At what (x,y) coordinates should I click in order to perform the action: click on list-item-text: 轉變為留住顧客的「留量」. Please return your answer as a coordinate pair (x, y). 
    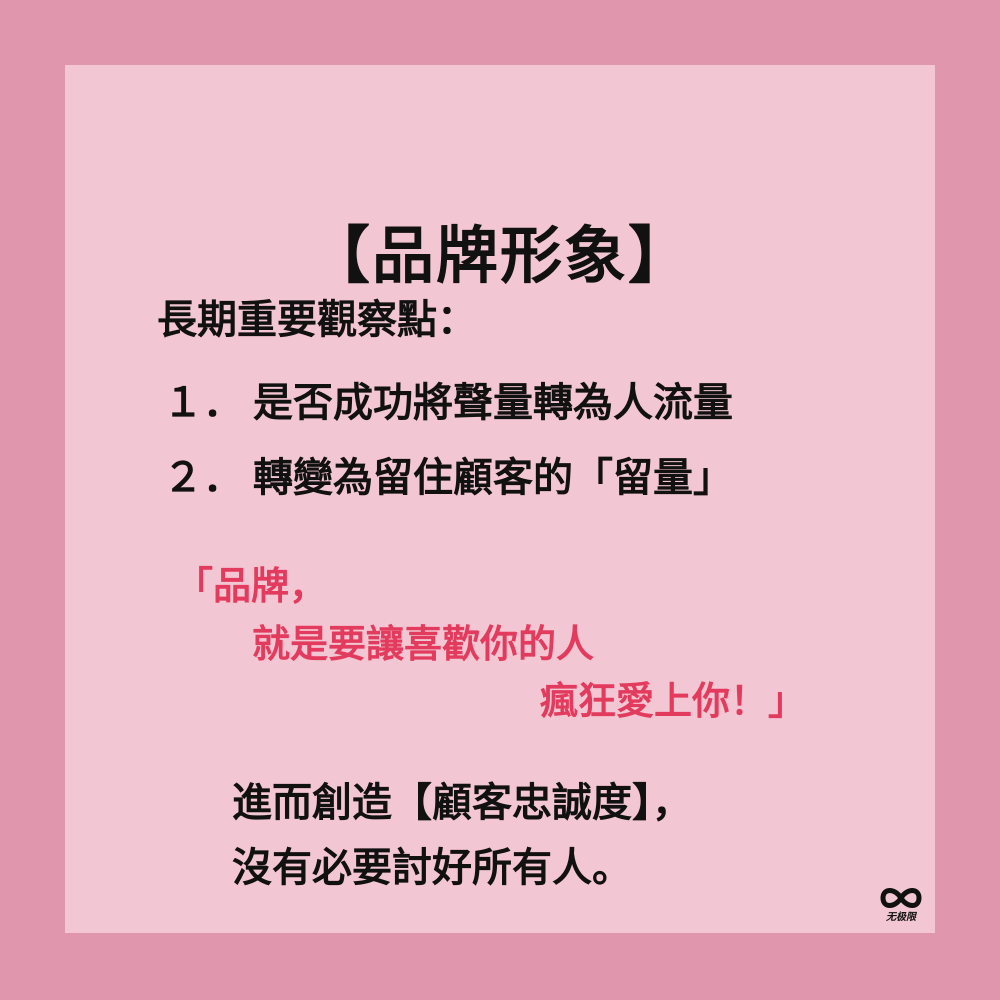
    Looking at the image, I should click on (493, 478).